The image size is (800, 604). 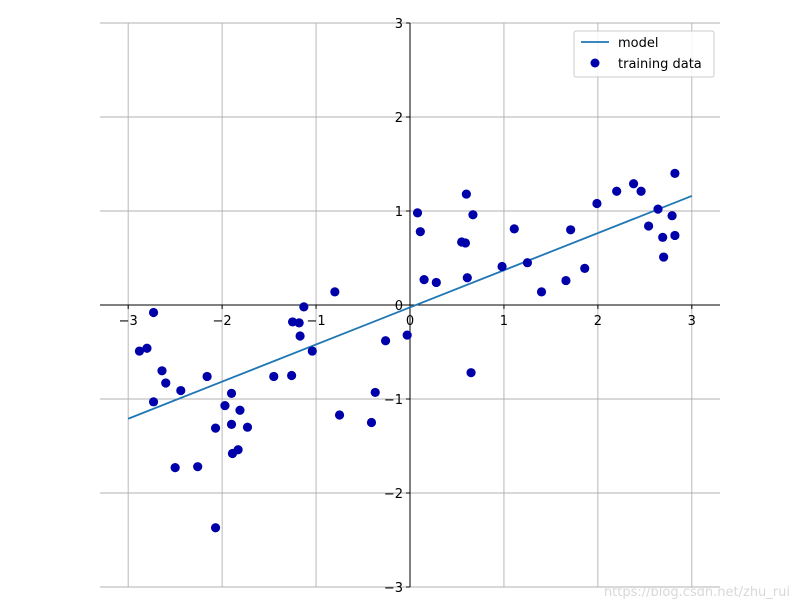 I want to click on y-tick-label: 3, so click(x=399, y=24).